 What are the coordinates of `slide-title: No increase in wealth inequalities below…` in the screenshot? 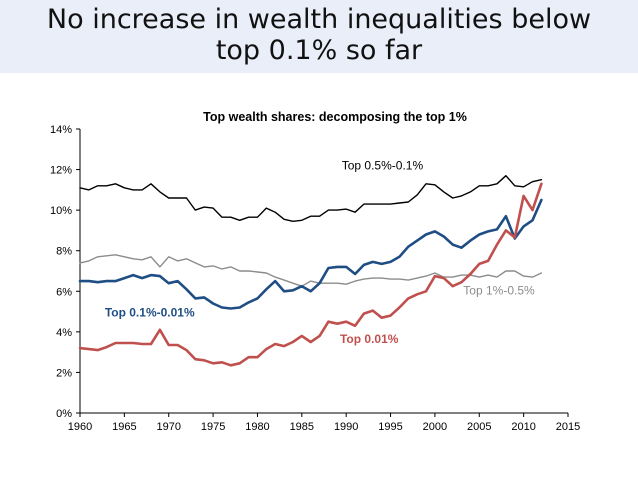 It's located at (319, 35).